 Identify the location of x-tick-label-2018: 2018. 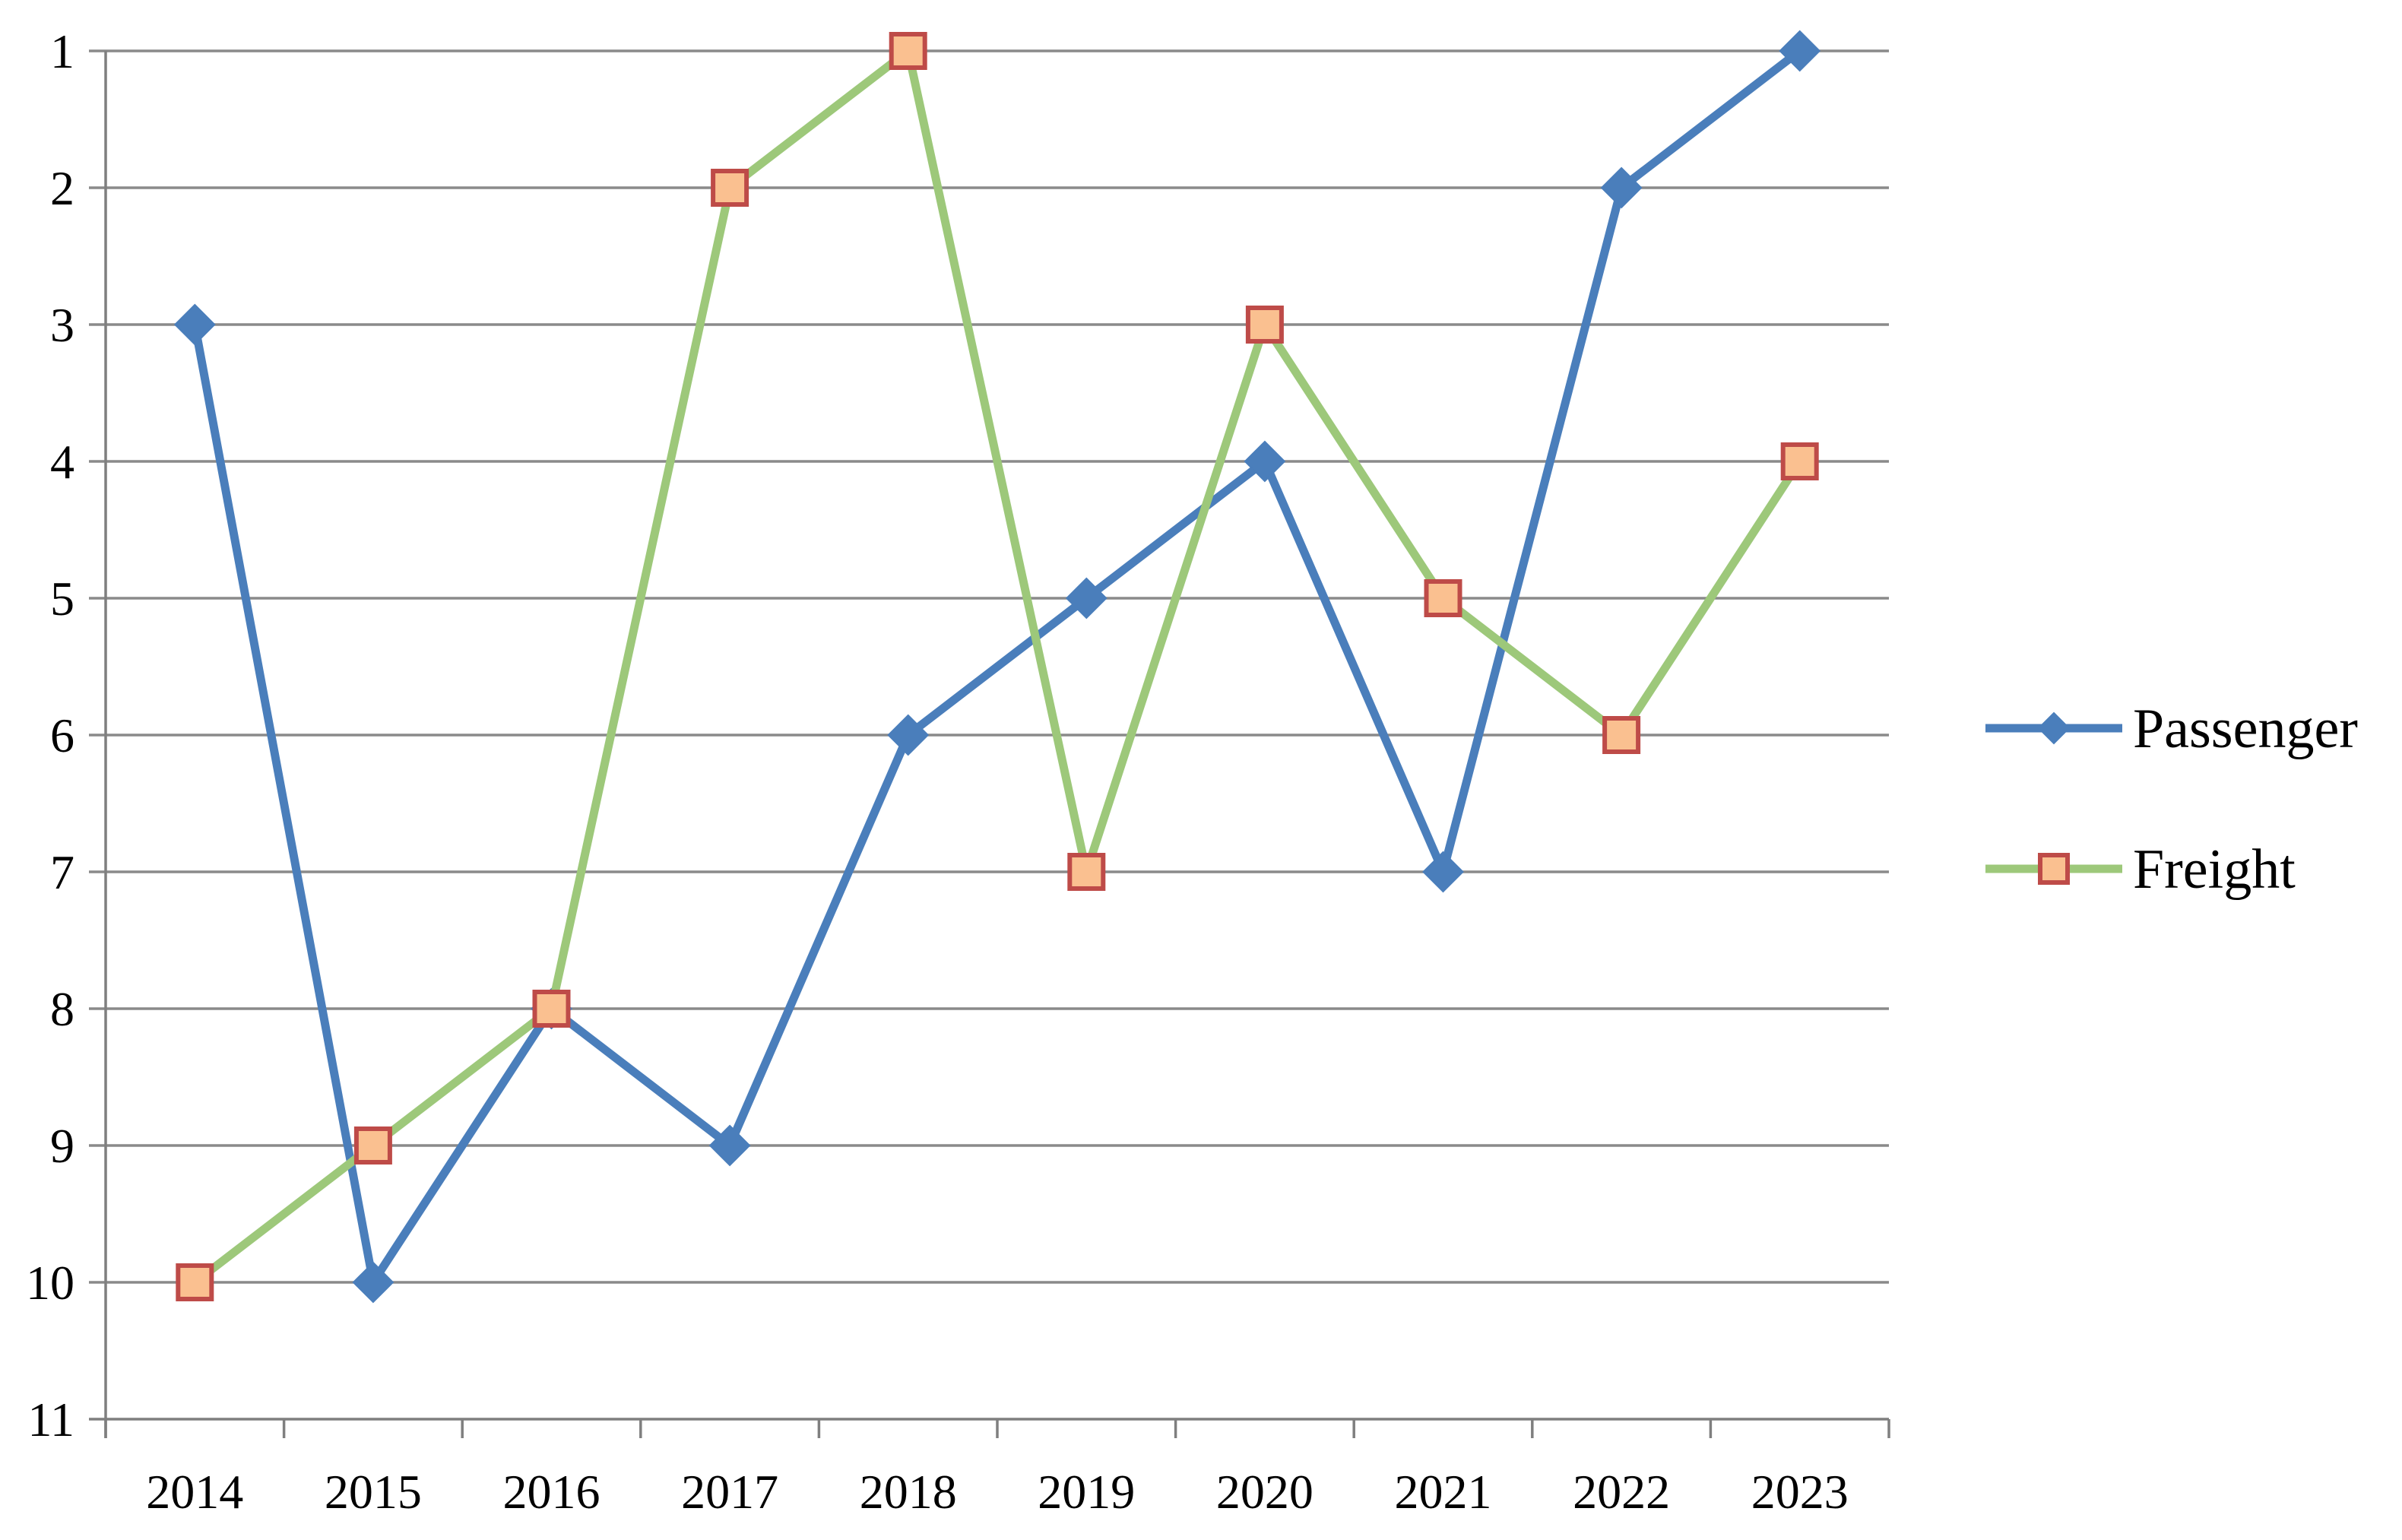
(909, 1492).